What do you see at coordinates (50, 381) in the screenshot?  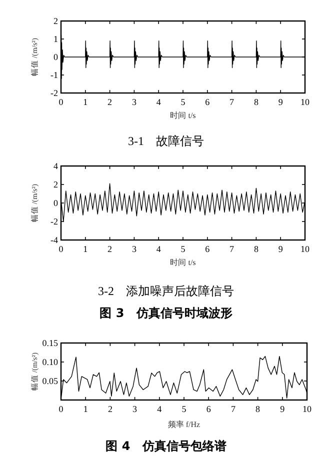 I see `y-tick-label: 0.05` at bounding box center [50, 381].